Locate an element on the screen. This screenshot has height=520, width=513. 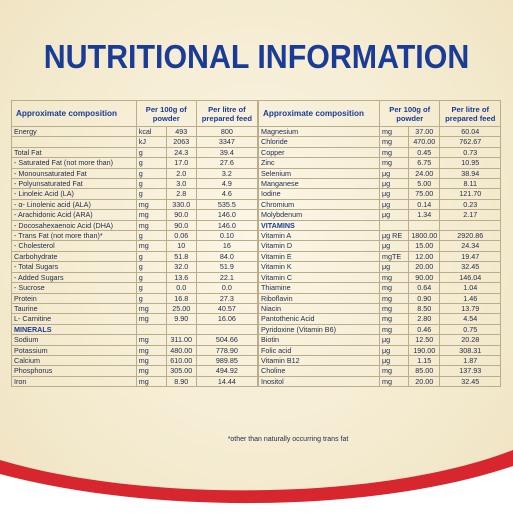
per-litre-value: 19.47 is located at coordinates (470, 256).